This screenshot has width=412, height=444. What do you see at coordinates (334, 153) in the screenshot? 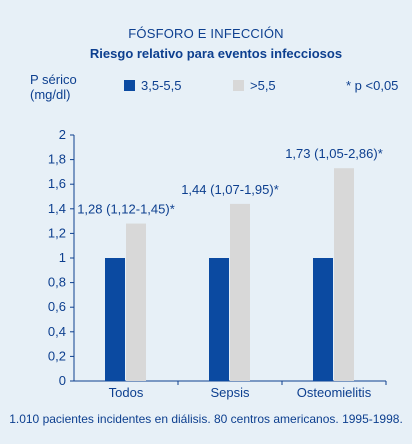
I see `data-annotation: 1,73 (1,05-2,86)*` at bounding box center [334, 153].